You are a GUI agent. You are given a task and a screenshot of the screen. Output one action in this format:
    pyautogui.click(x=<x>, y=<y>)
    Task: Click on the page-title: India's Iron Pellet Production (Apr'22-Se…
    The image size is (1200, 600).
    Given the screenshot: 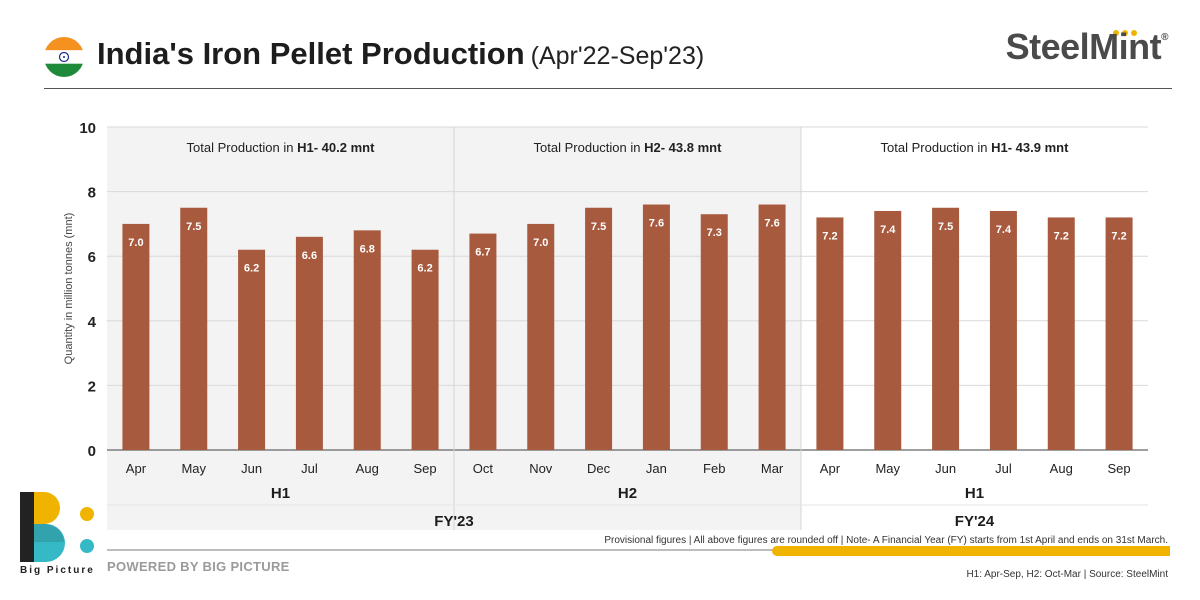 What is the action you would take?
    pyautogui.click(x=400, y=54)
    